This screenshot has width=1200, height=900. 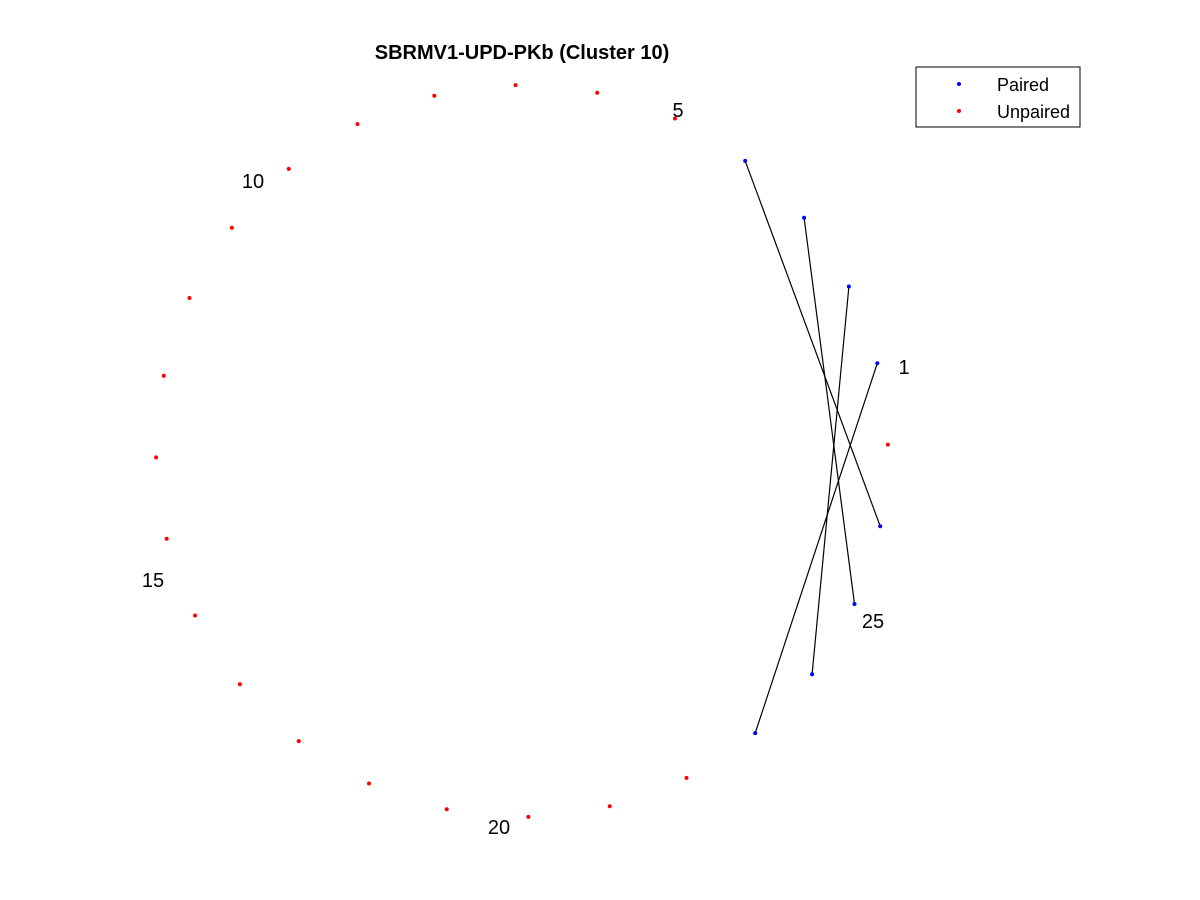 I want to click on legend: Paired Unpaired, so click(x=998, y=97).